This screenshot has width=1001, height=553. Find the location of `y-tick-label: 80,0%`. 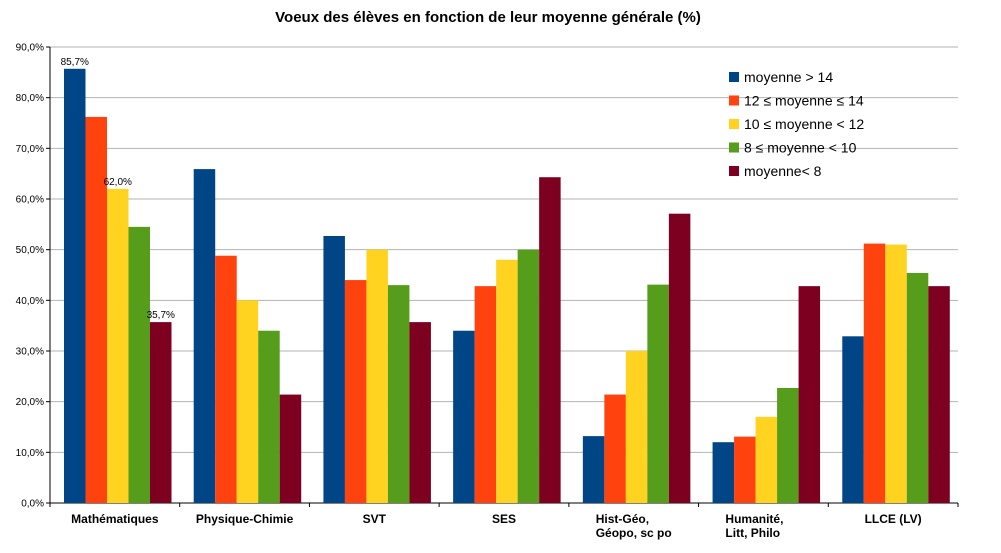

y-tick-label: 80,0% is located at coordinates (30, 98).